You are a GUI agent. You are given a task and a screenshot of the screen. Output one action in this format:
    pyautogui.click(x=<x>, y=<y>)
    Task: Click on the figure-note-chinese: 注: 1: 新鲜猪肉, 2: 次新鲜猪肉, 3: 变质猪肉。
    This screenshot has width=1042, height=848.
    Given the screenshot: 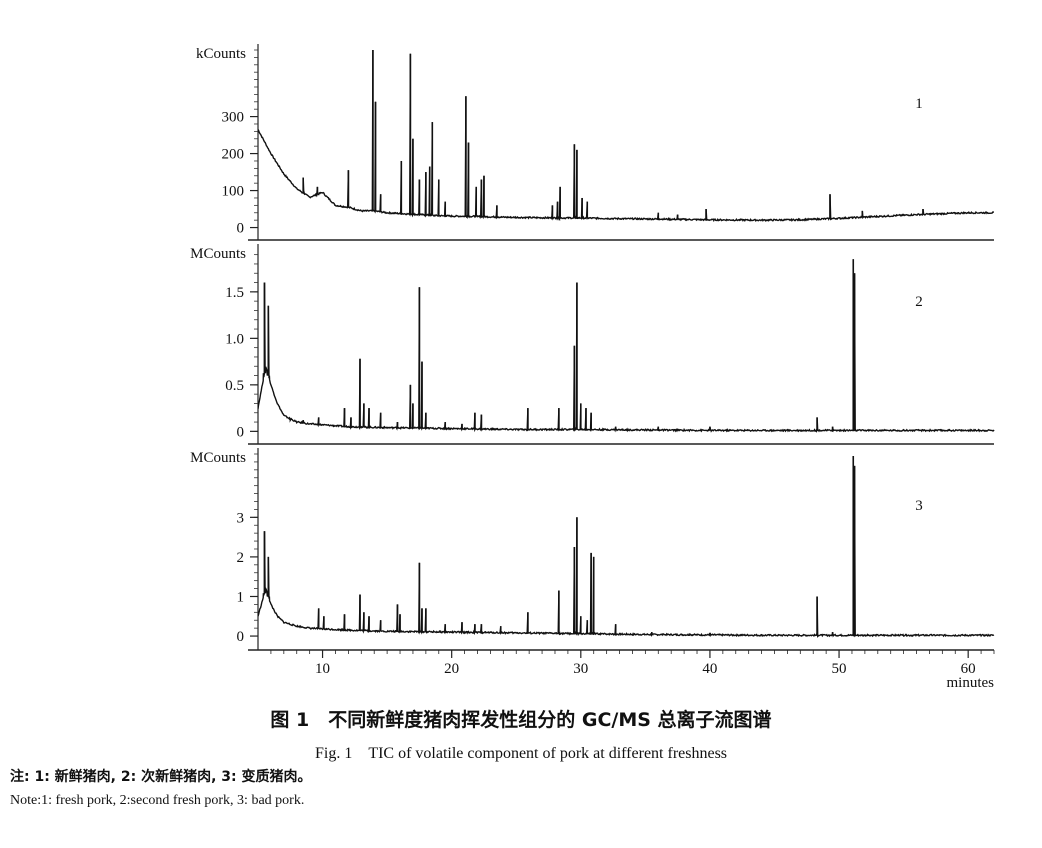 What is the action you would take?
    pyautogui.click(x=161, y=777)
    